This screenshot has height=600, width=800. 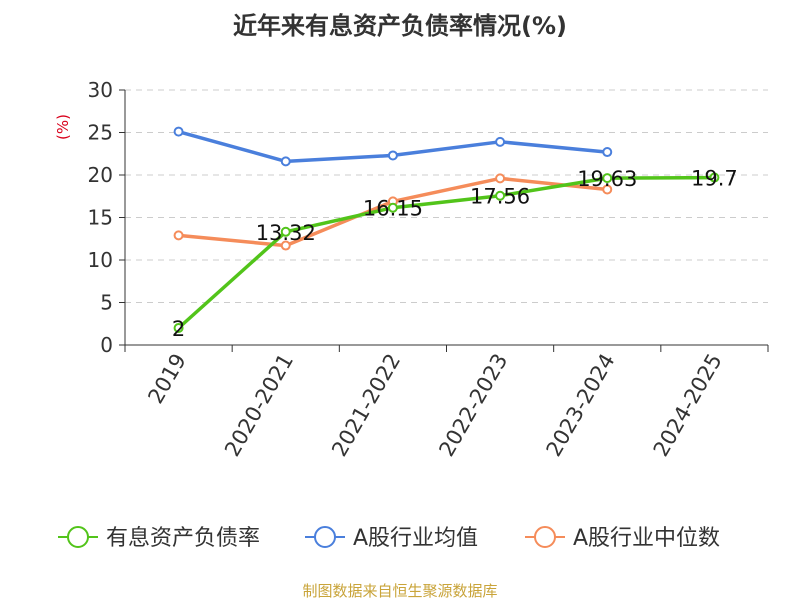 What do you see at coordinates (167, 379) in the screenshot?
I see `x-tick-label: 2019` at bounding box center [167, 379].